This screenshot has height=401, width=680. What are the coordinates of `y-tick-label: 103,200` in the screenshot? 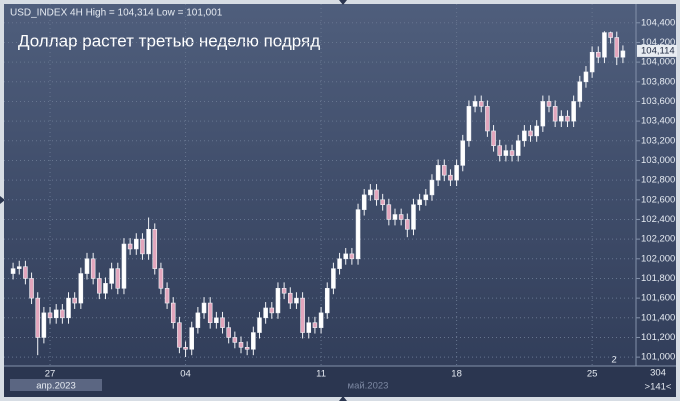 It's located at (658, 140).